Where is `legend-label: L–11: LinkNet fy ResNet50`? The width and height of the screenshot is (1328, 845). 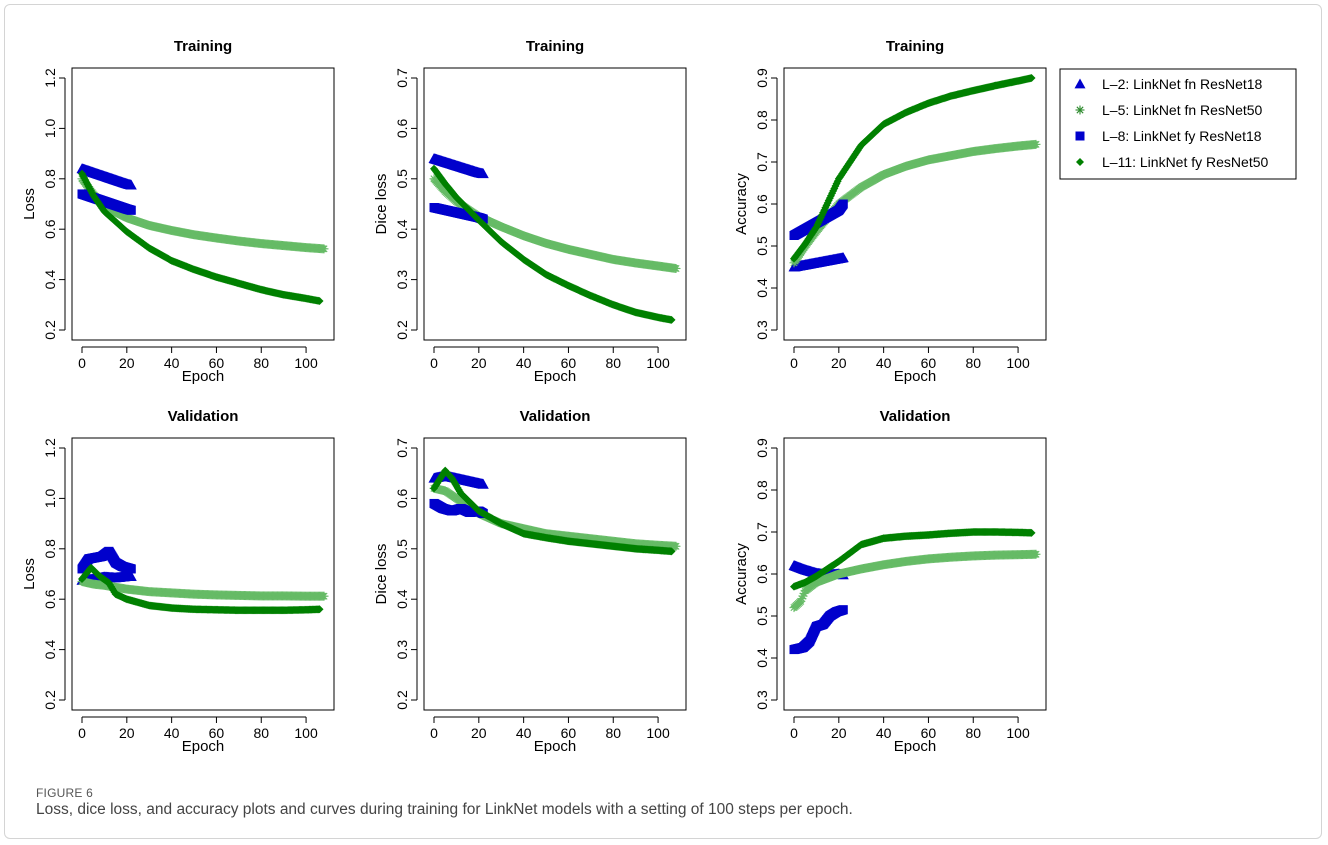
legend-label: L–11: LinkNet fy ResNet50 is located at coordinates (1185, 162).